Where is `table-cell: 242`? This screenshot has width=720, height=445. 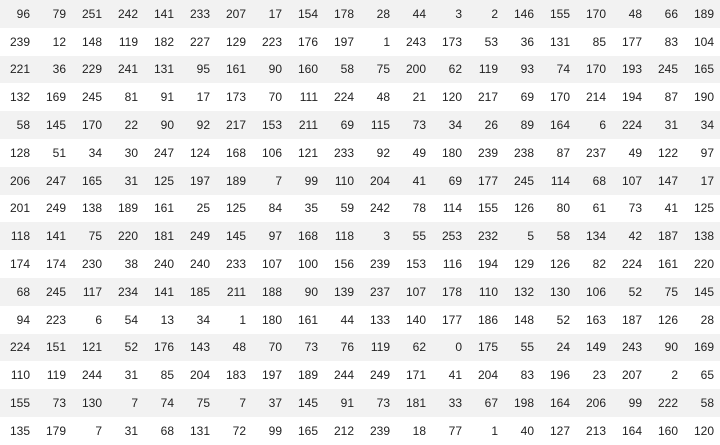 table-cell: 242 is located at coordinates (126, 14).